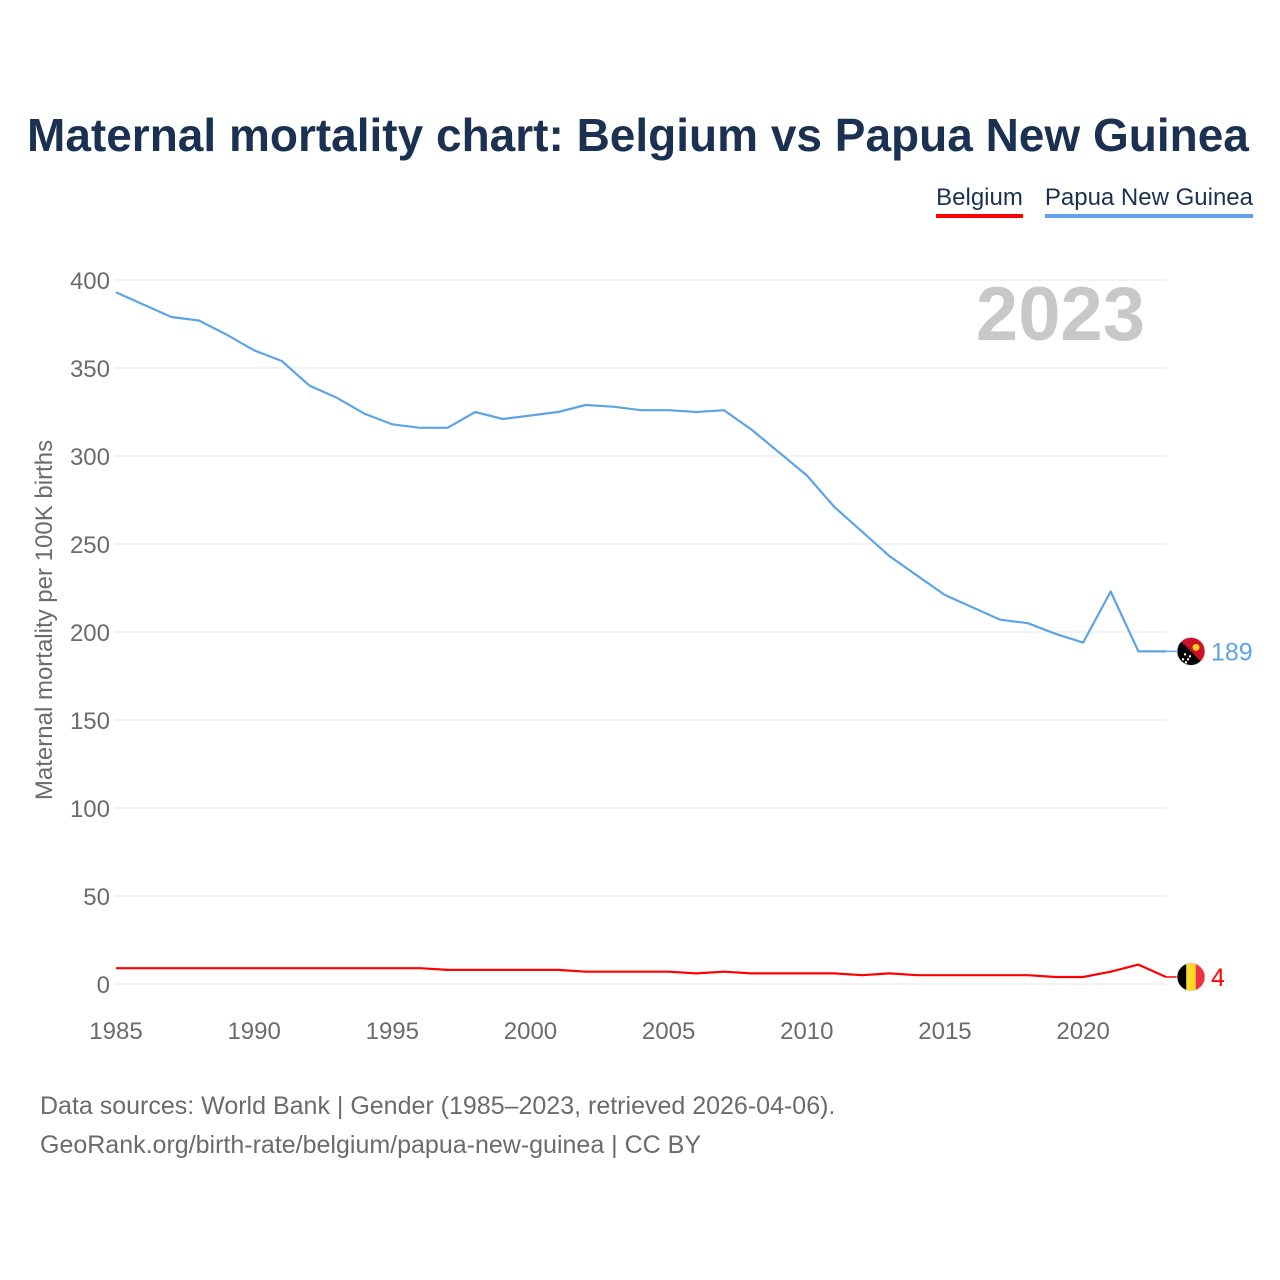 Image resolution: width=1280 pixels, height=1280 pixels. I want to click on x-axis-ticks: 1985 1990 1995 2000 2005 2010 2015 2020, so click(599, 1031).